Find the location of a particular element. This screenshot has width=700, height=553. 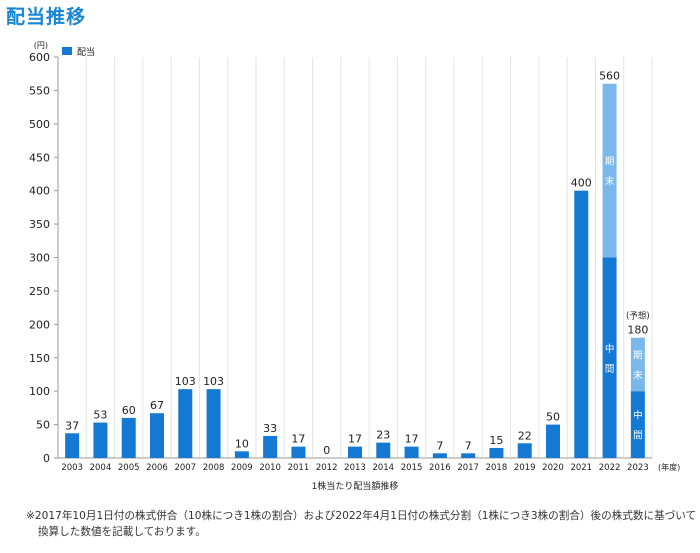

x-tick-label: 2009 is located at coordinates (242, 468).